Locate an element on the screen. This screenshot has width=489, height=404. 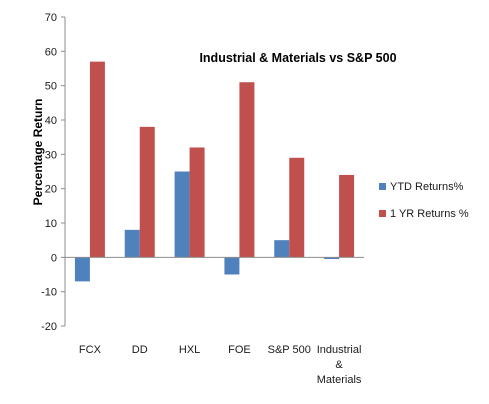
category-label: Industrial is located at coordinates (339, 350).